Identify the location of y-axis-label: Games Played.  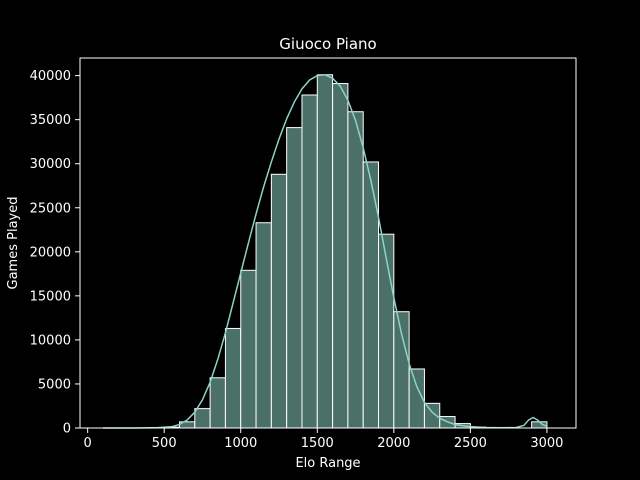
(13, 243).